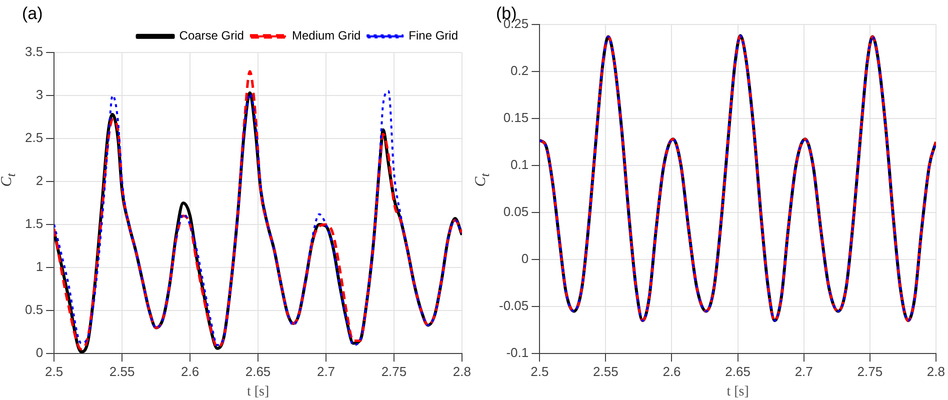 This screenshot has width=948, height=400. I want to click on y-tick-label: -0.1, so click(517, 352).